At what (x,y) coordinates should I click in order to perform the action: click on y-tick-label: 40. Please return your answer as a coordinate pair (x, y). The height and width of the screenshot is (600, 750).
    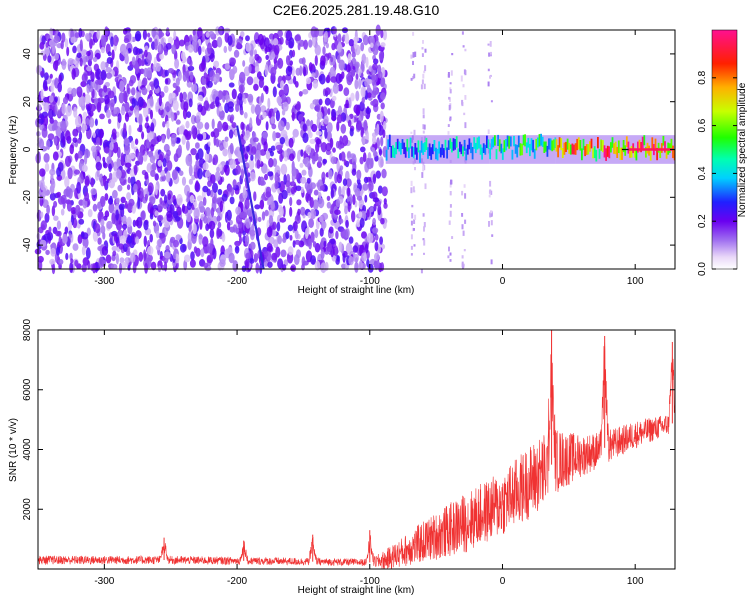
    Looking at the image, I should click on (27, 54).